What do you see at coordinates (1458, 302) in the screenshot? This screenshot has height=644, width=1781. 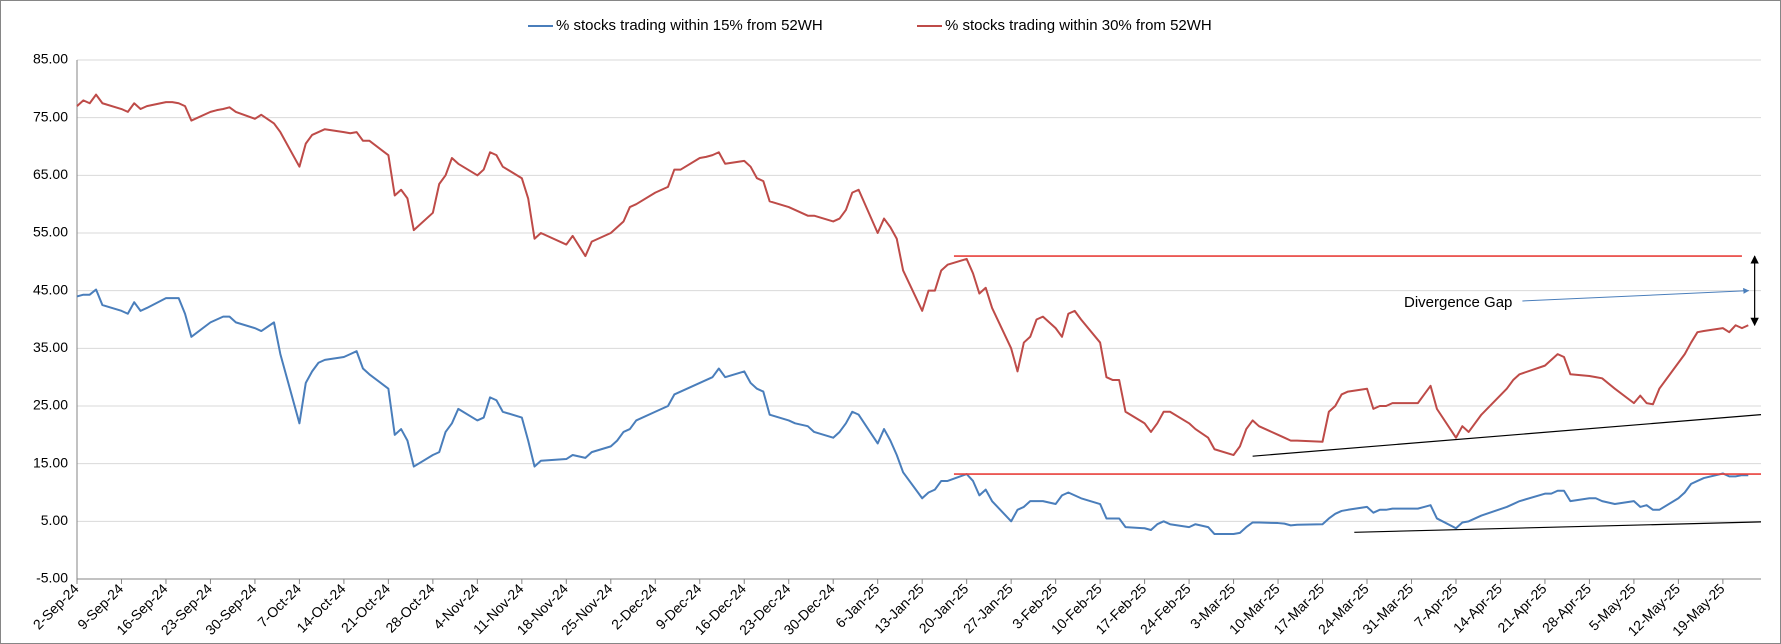 I see `annotation-label: Divergence Gap` at bounding box center [1458, 302].